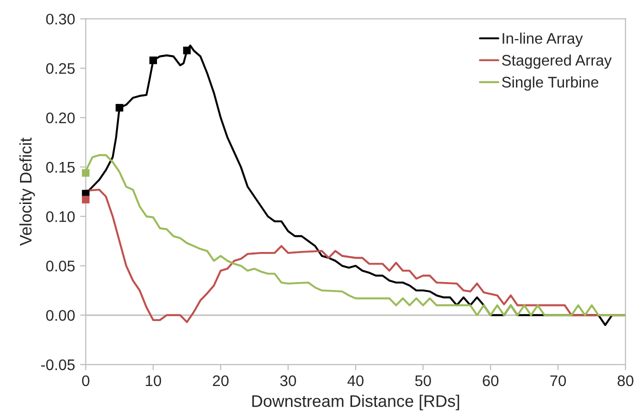 This screenshot has height=419, width=635. What do you see at coordinates (154, 380) in the screenshot?
I see `x-tick-label: 10` at bounding box center [154, 380].